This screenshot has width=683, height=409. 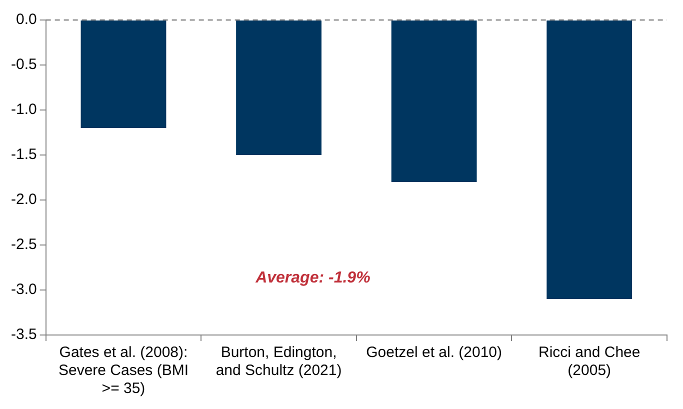 What do you see at coordinates (589, 362) in the screenshot?
I see `x-tick-label: Ricci and Chee (2005)` at bounding box center [589, 362].